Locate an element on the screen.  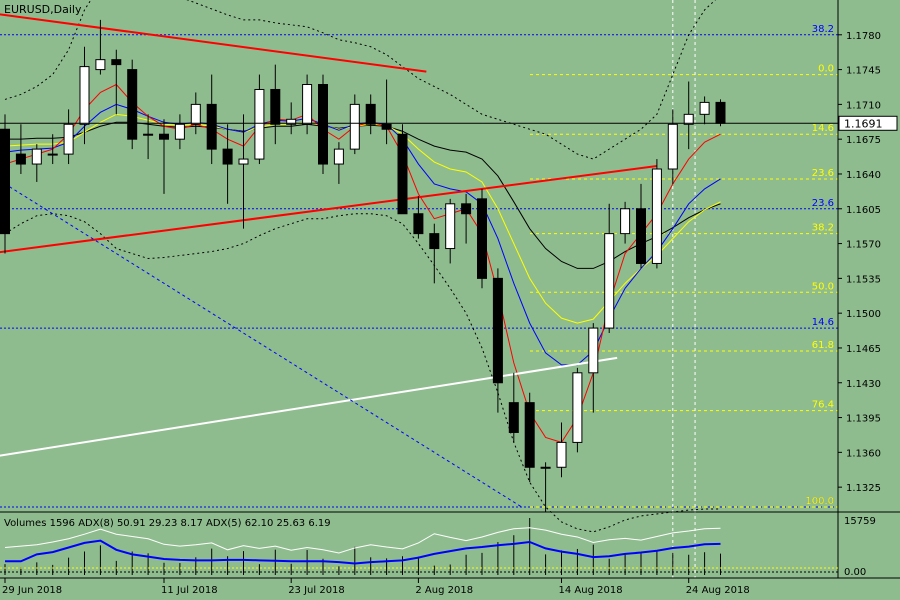
fib-label: 76.4 is located at coordinates (823, 405).